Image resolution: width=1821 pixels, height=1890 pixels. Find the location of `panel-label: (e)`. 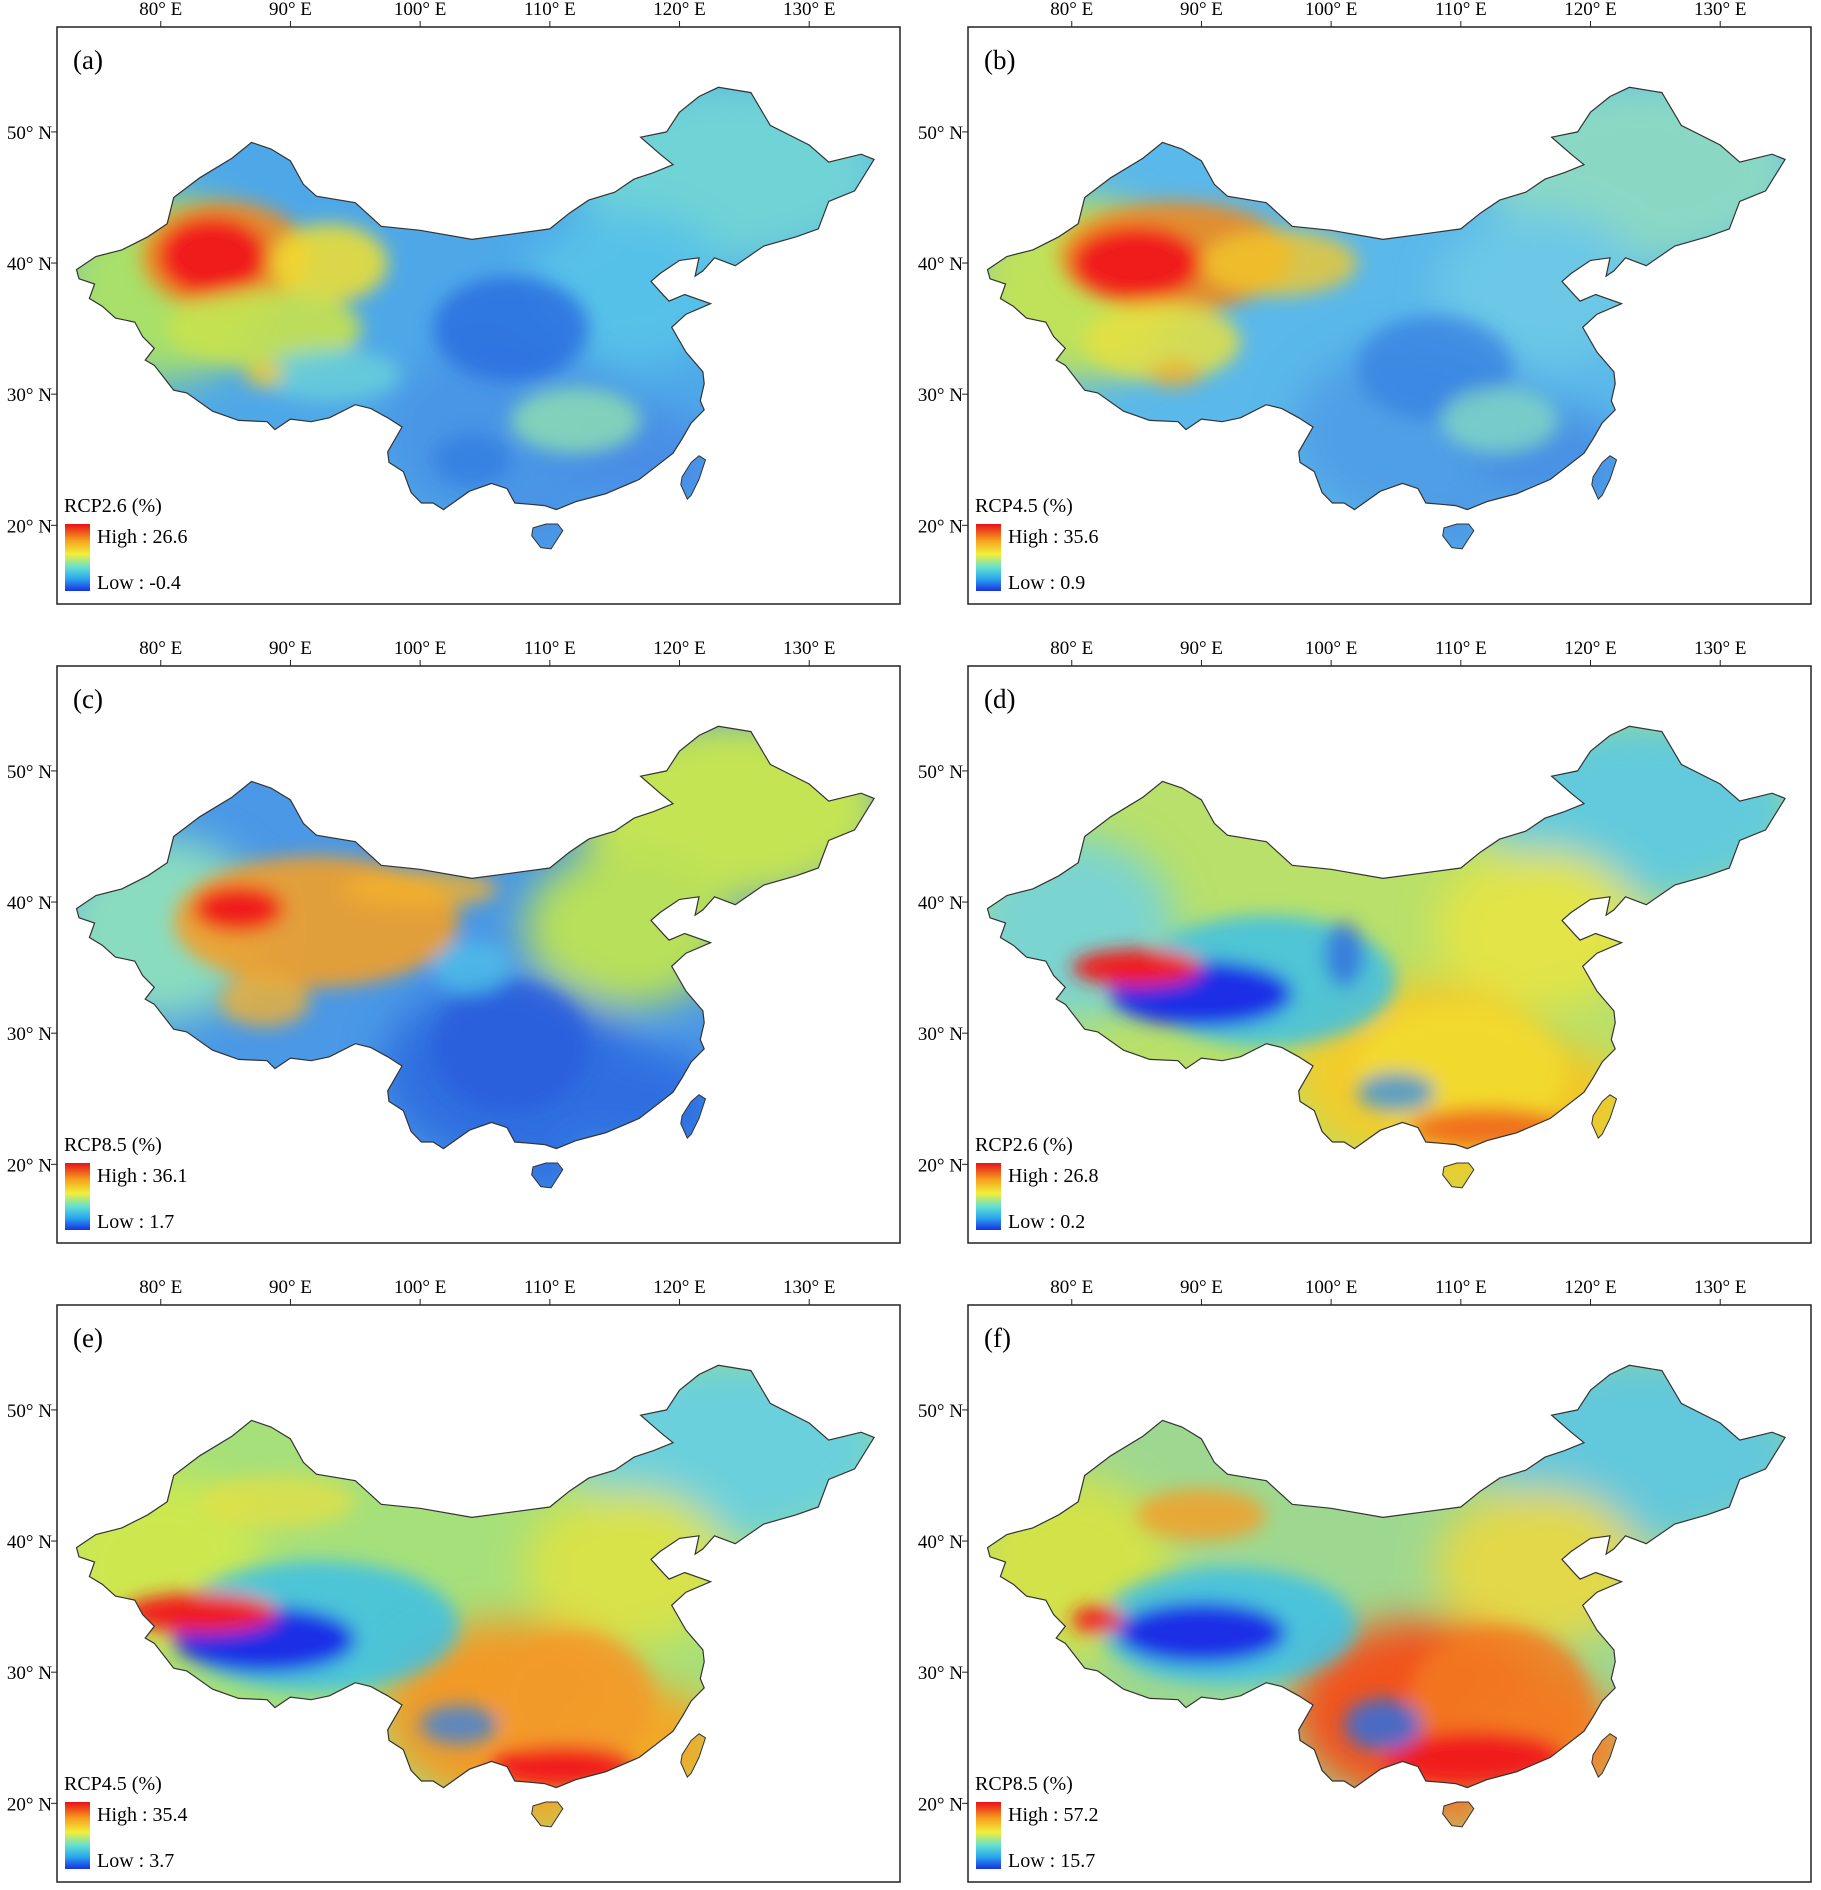

panel-label: (e) is located at coordinates (88, 1338).